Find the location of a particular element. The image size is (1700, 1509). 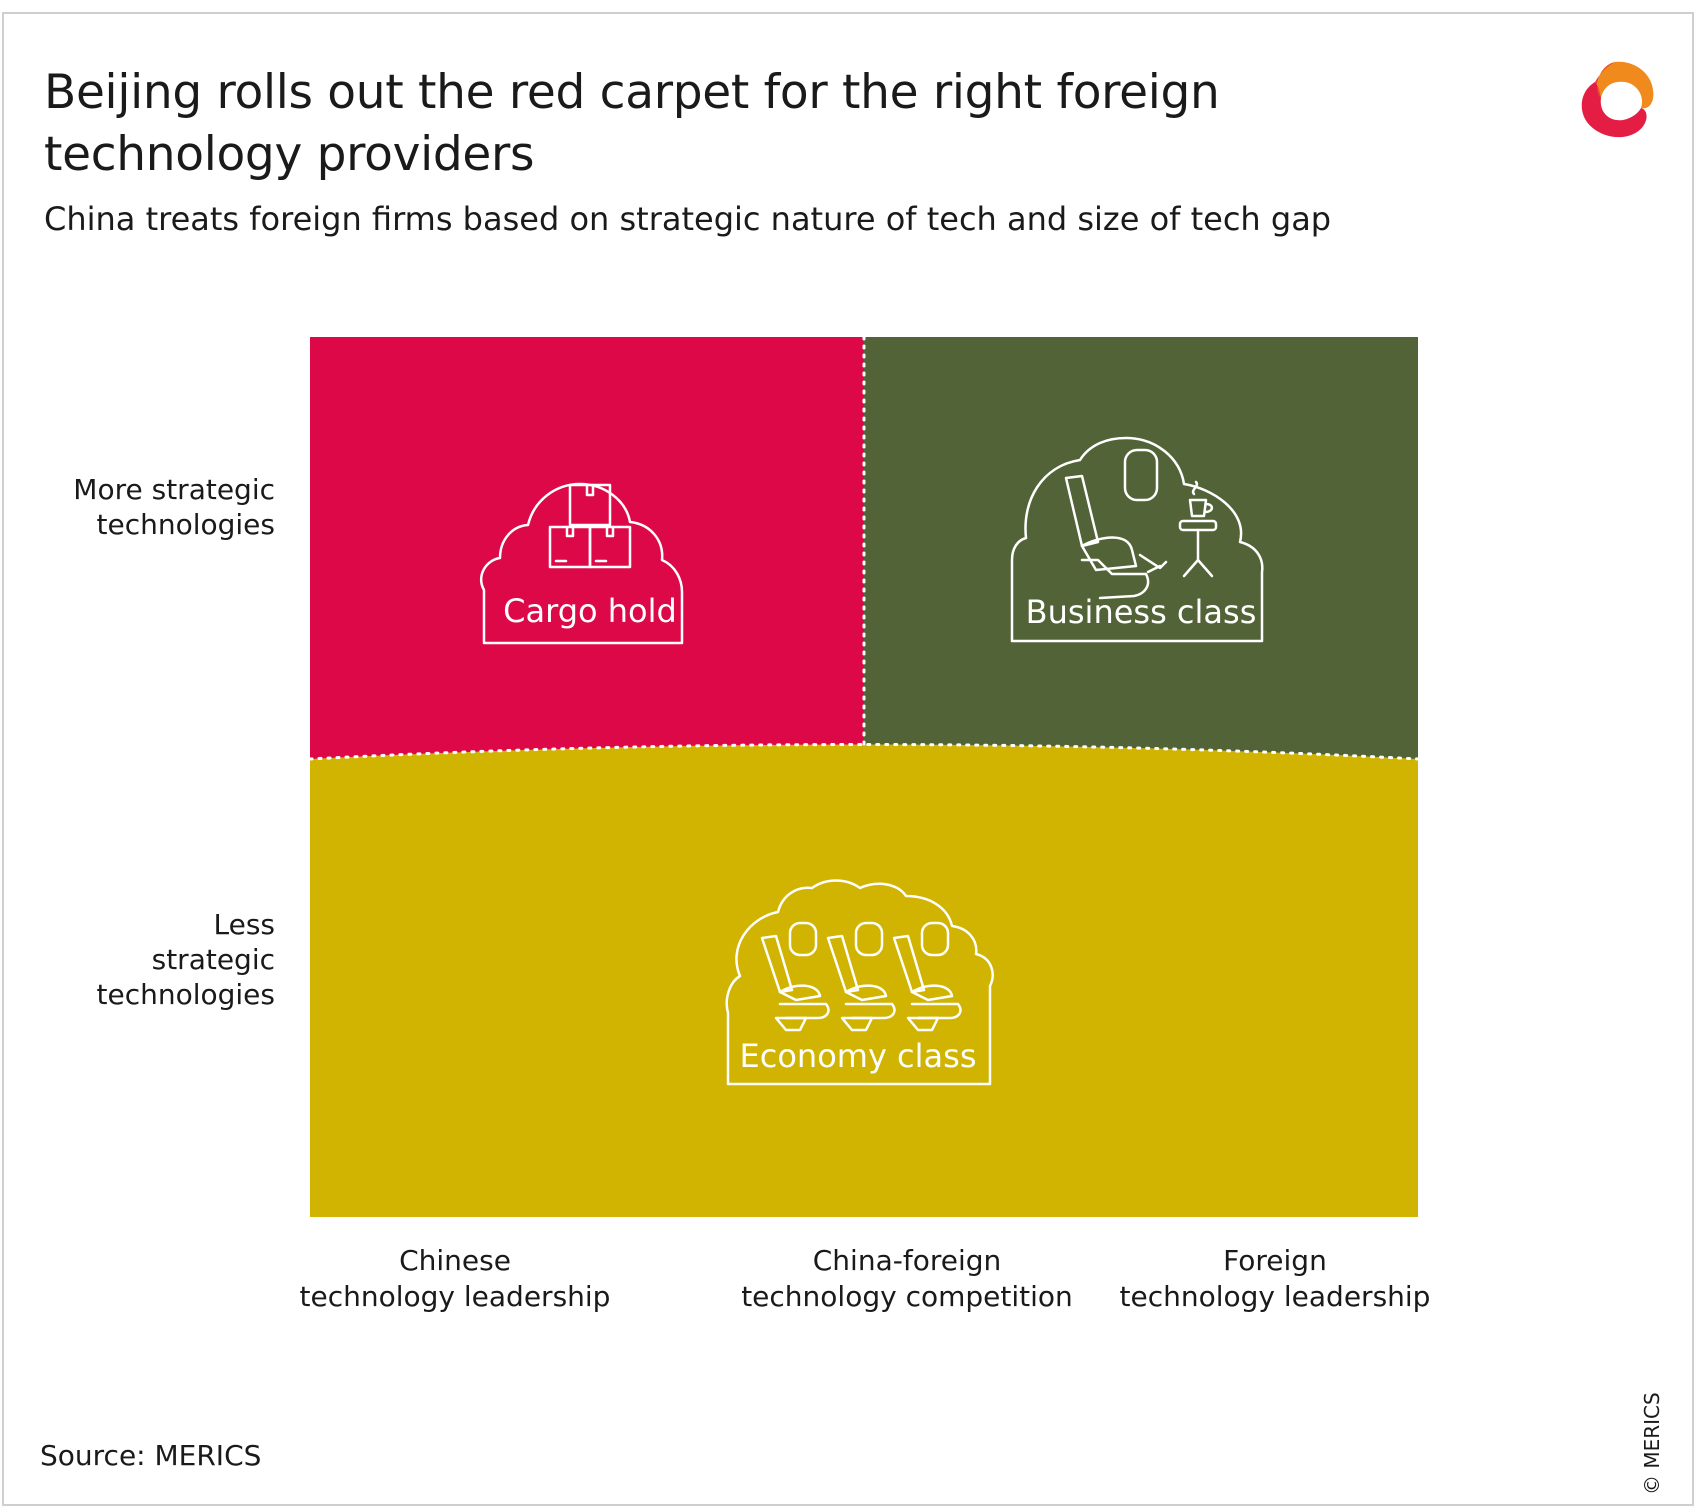

copyright-note: © MERICS is located at coordinates (1652, 1443).